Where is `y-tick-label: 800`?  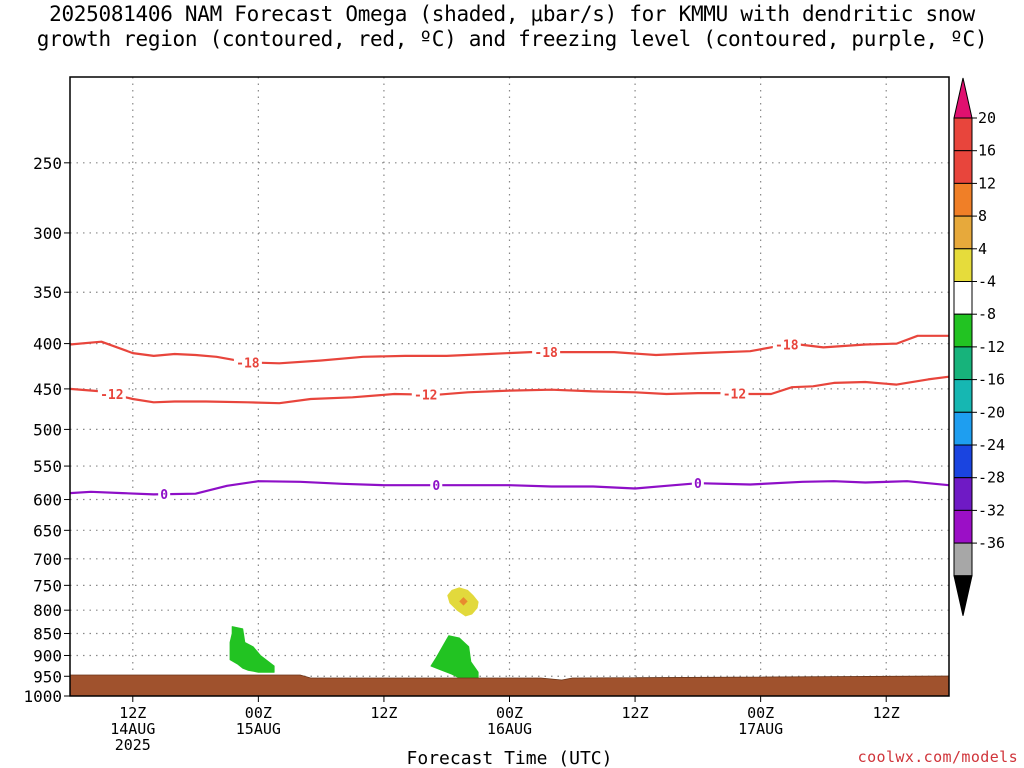
y-tick-label: 800 is located at coordinates (47, 610).